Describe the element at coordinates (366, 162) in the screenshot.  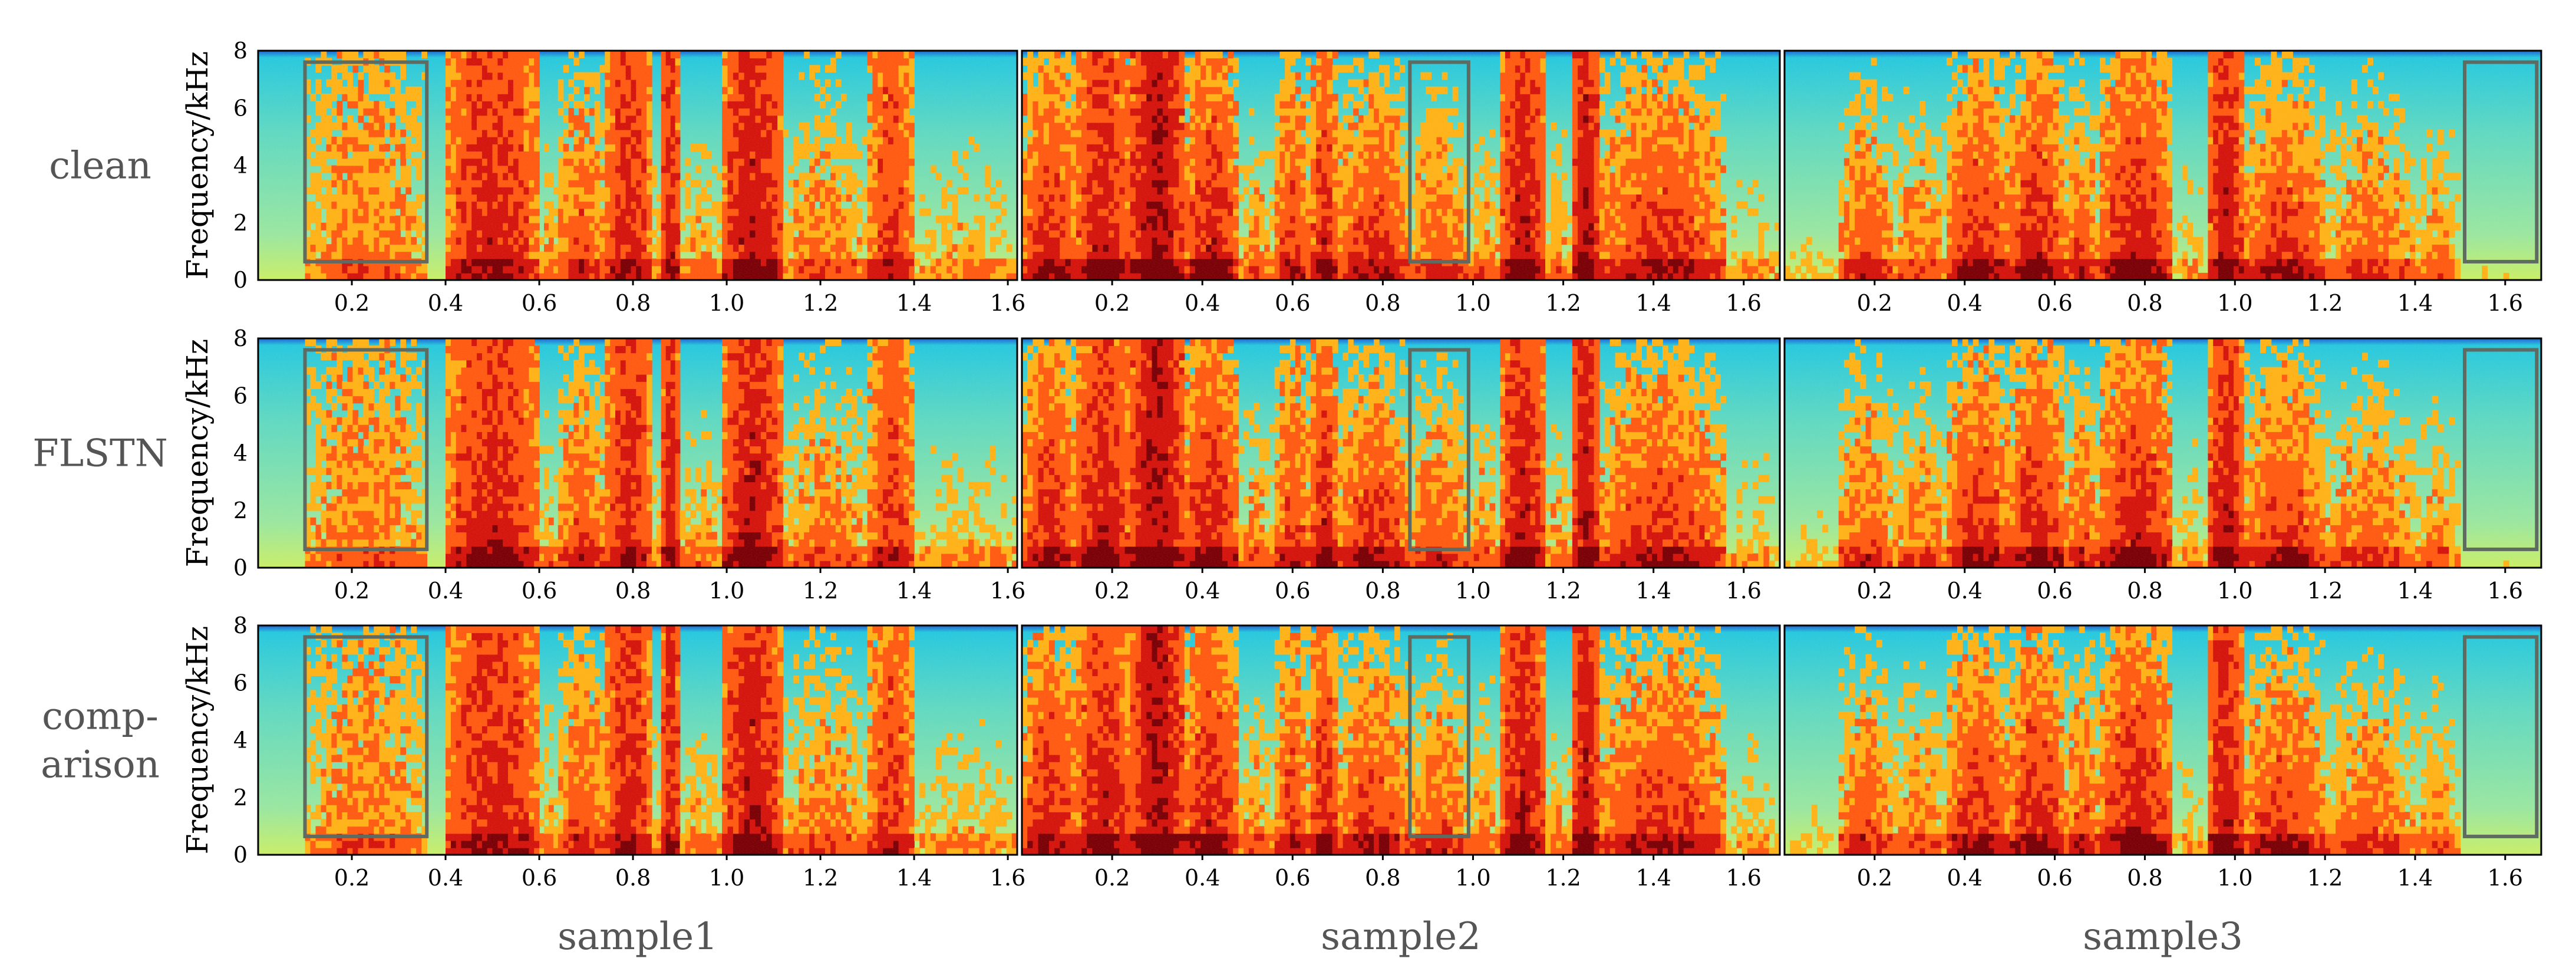
I see `highlight-box` at that location.